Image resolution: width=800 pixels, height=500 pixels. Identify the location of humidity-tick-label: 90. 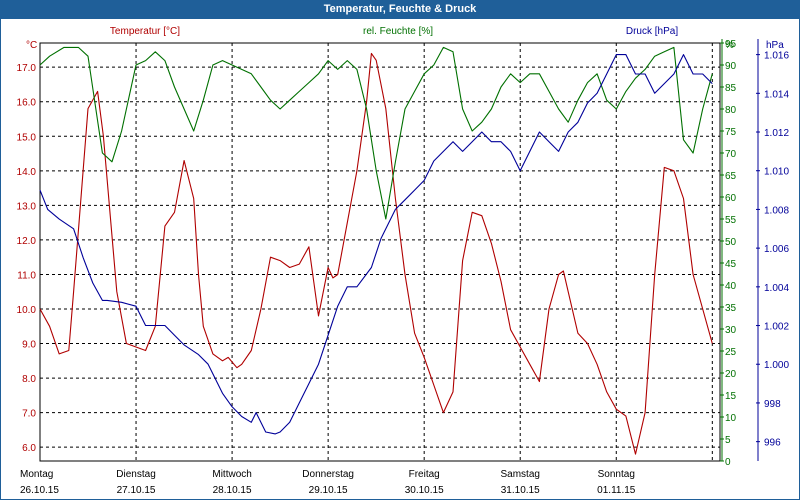
(731, 66).